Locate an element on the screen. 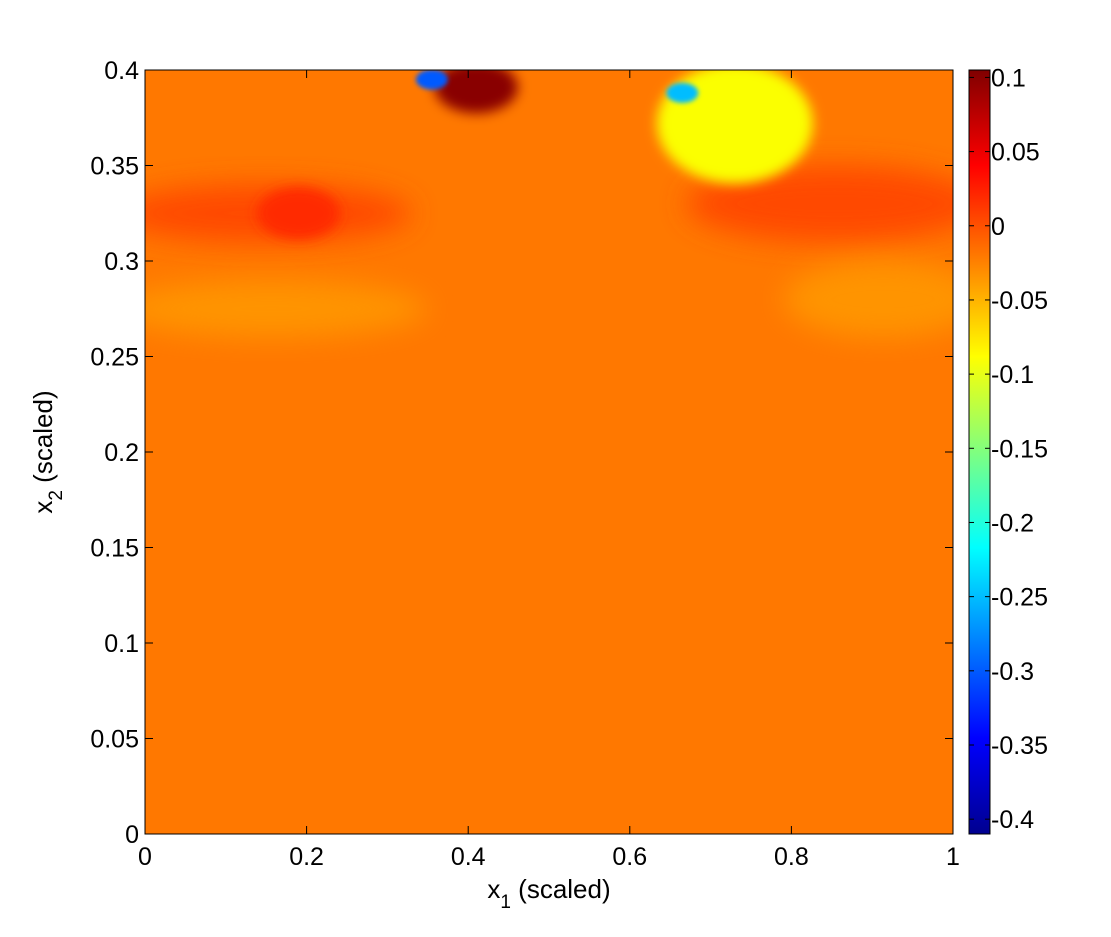 The image size is (1111, 937). x-axis-label-base: x is located at coordinates (493, 889).